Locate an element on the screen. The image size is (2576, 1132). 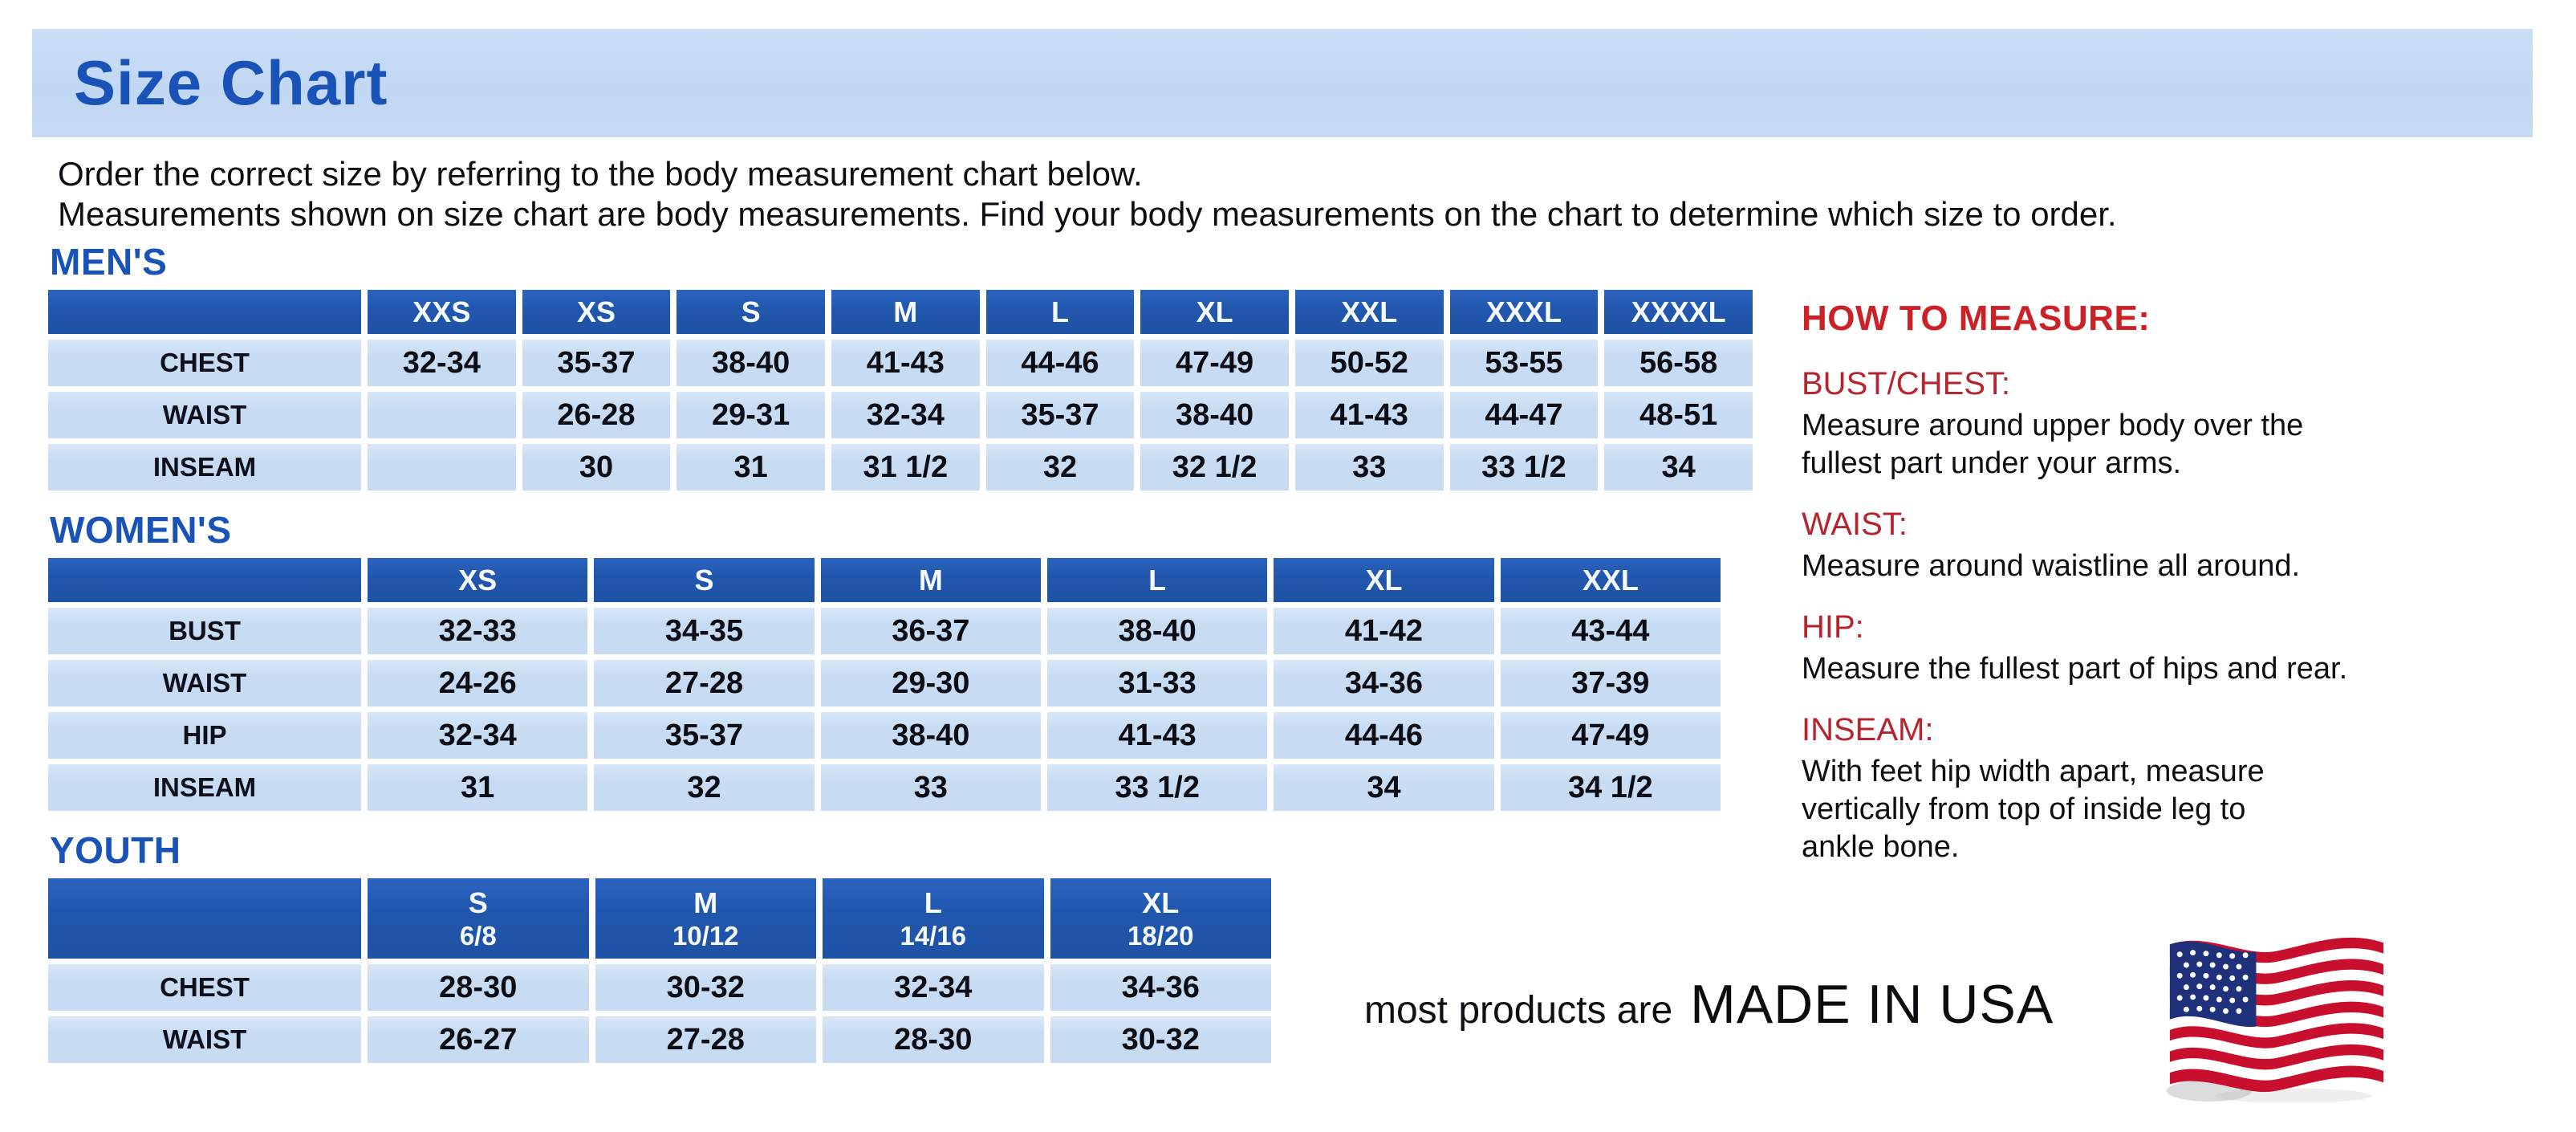
womens-section-heading: WOMEN'S is located at coordinates (141, 530).